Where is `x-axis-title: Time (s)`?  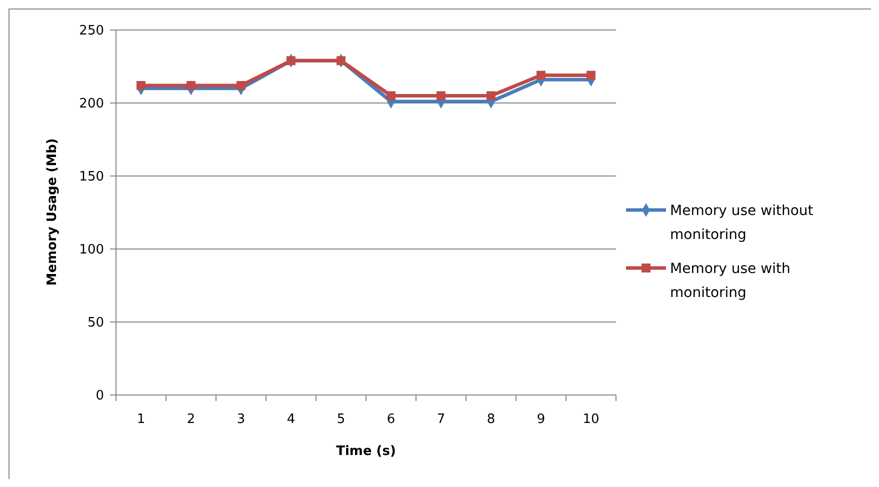 x-axis-title: Time (s) is located at coordinates (366, 451).